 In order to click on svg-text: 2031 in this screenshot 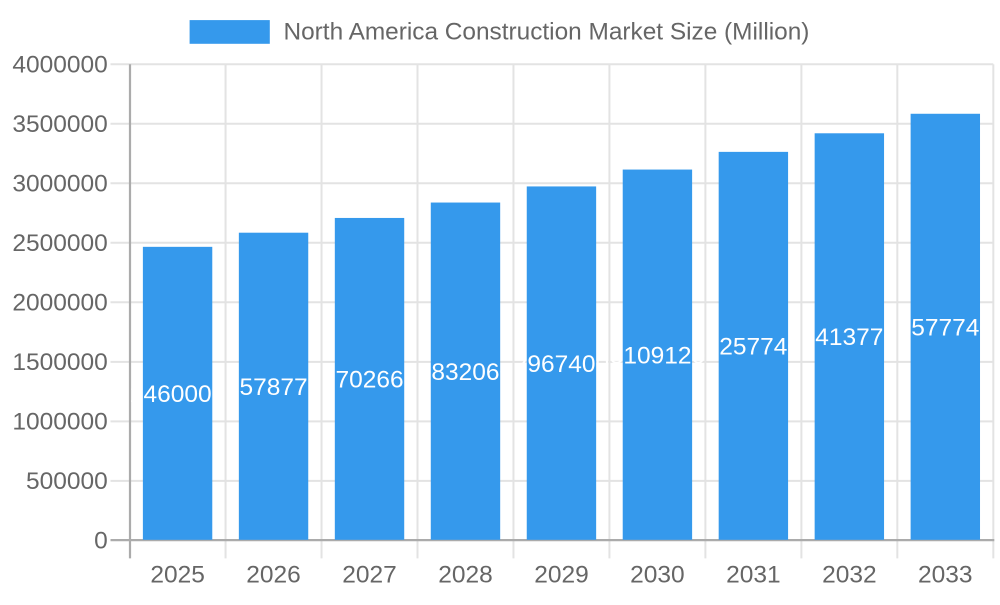, I will do `click(753, 574)`.